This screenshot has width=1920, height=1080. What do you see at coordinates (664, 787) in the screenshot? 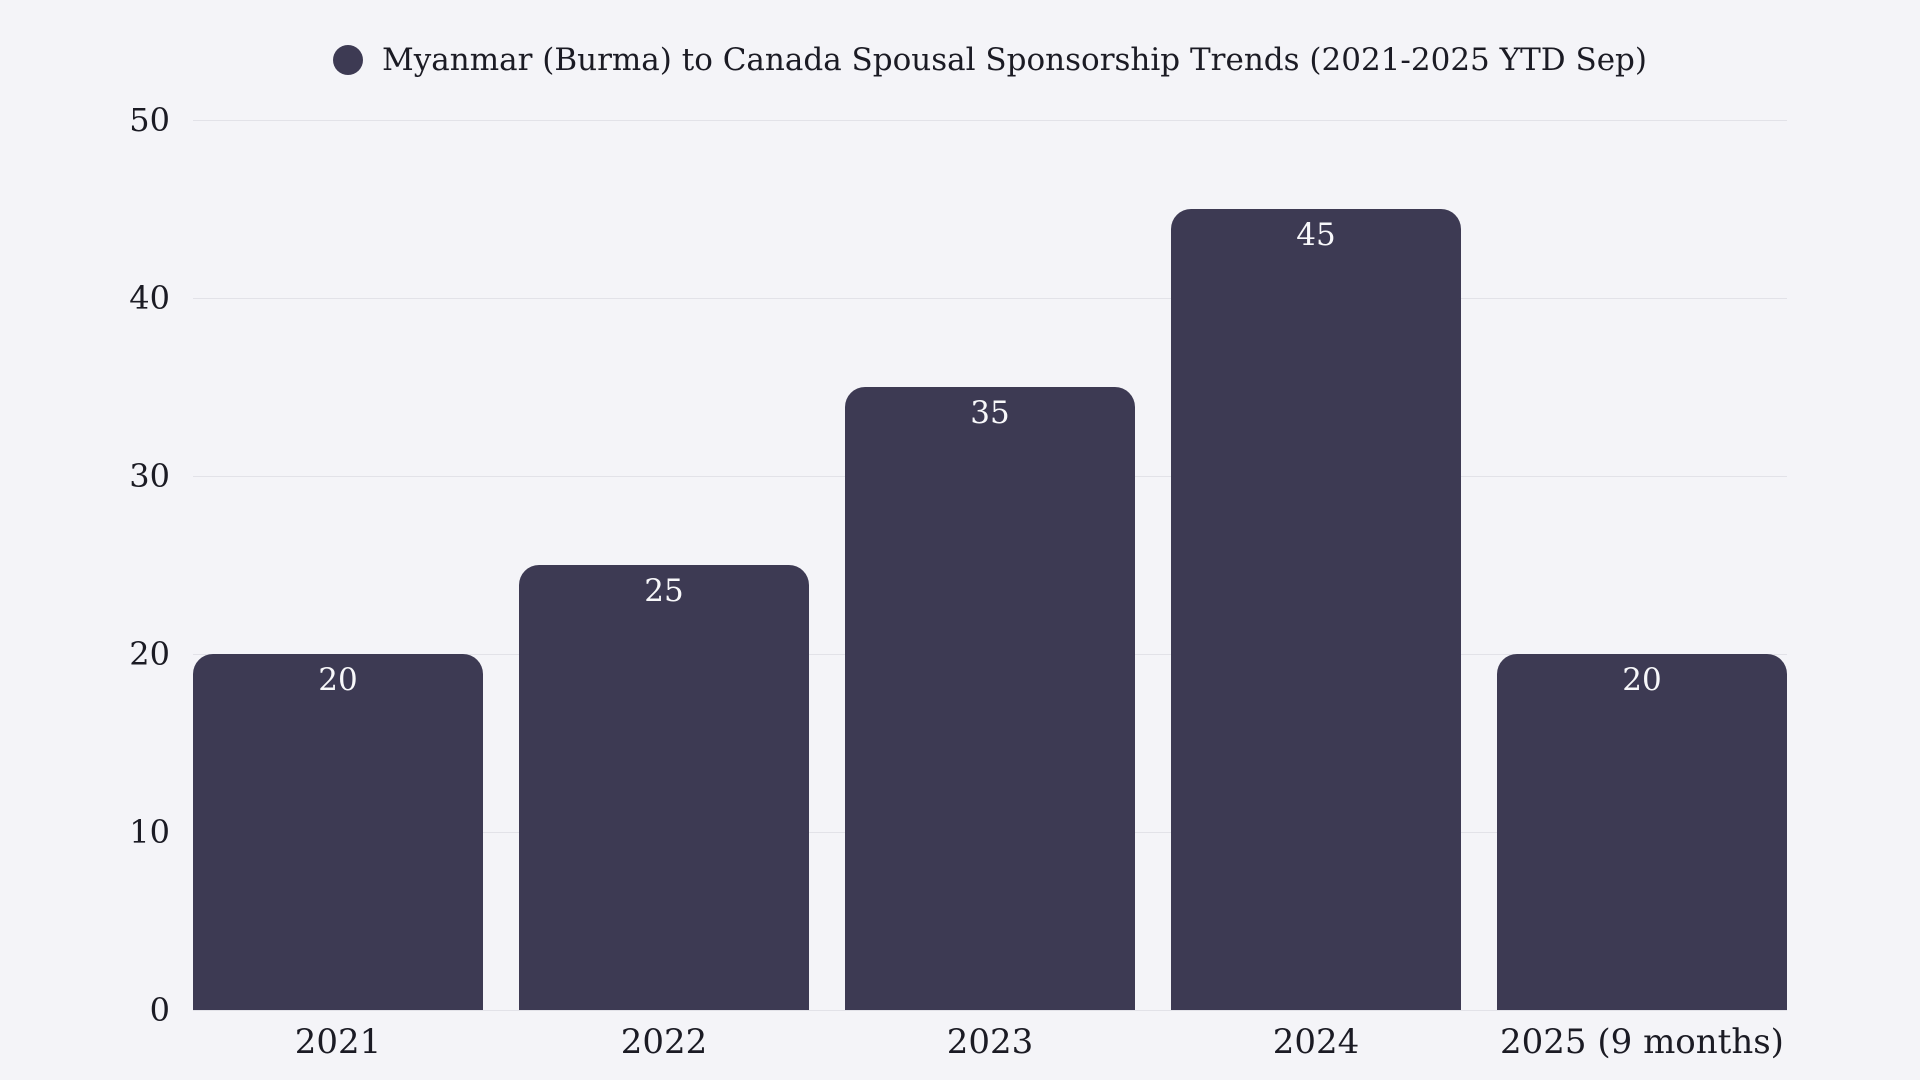
I see `bar-2022: 25` at bounding box center [664, 787].